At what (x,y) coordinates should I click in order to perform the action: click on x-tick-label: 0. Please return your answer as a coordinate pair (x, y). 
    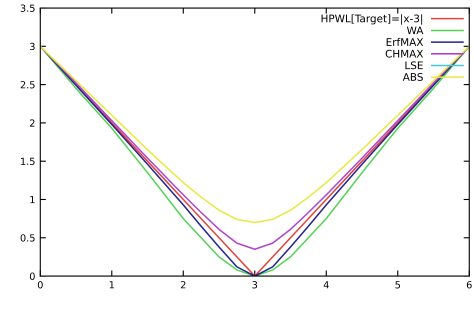
    Looking at the image, I should click on (40, 284).